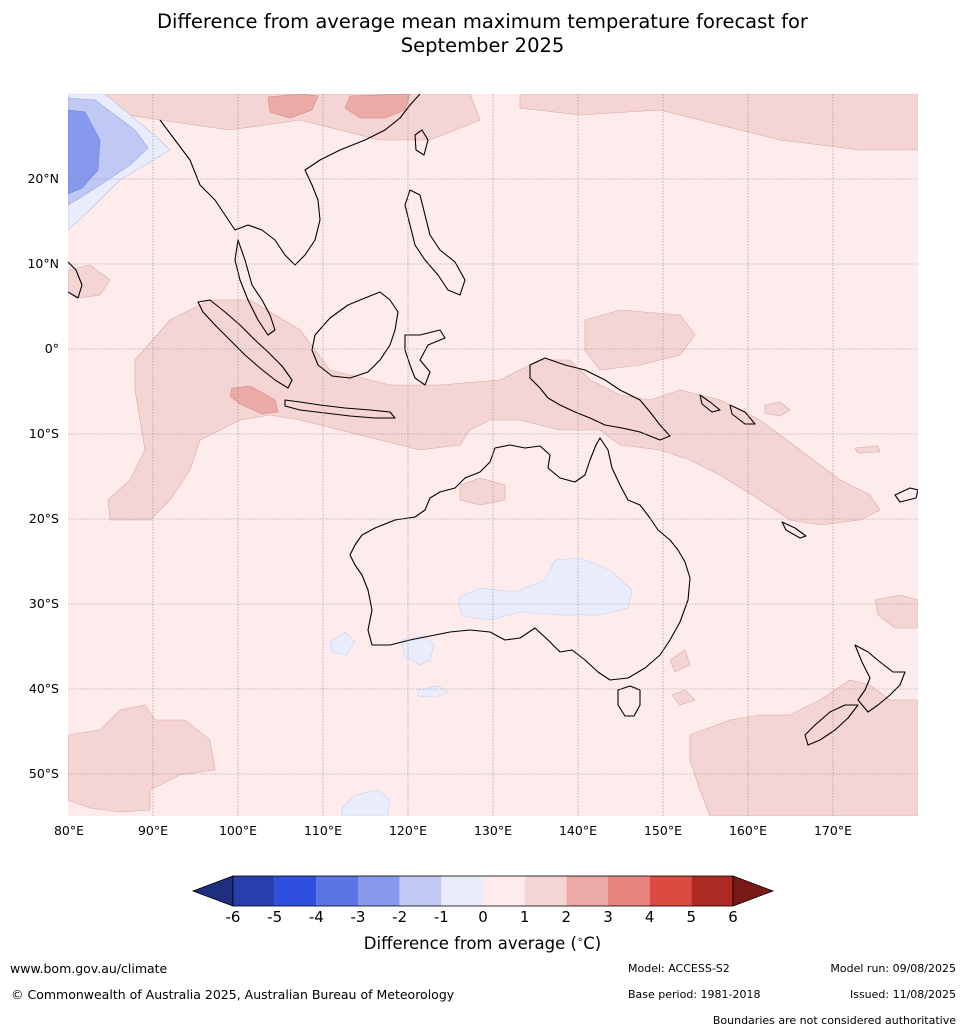  What do you see at coordinates (408, 830) in the screenshot?
I see `lon-label: 120°E` at bounding box center [408, 830].